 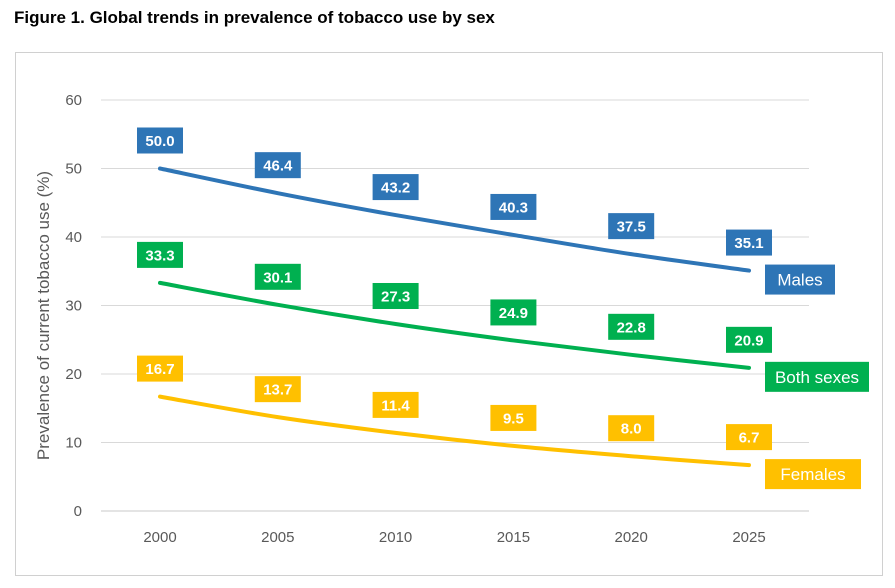 I want to click on data-label-males: 37.5, so click(x=631, y=226).